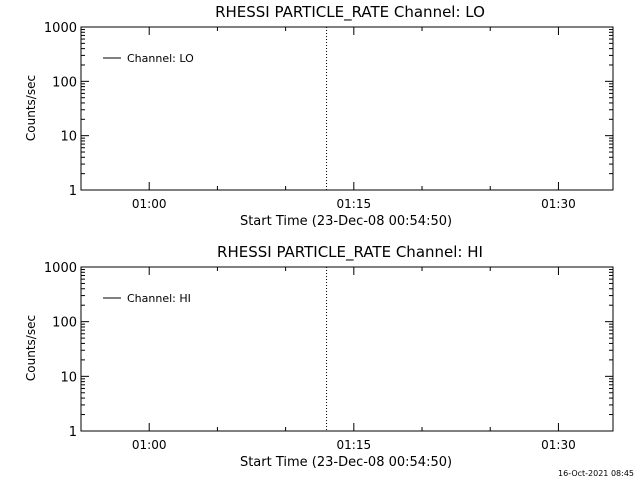  I want to click on legend-label: Channel: HI, so click(159, 298).